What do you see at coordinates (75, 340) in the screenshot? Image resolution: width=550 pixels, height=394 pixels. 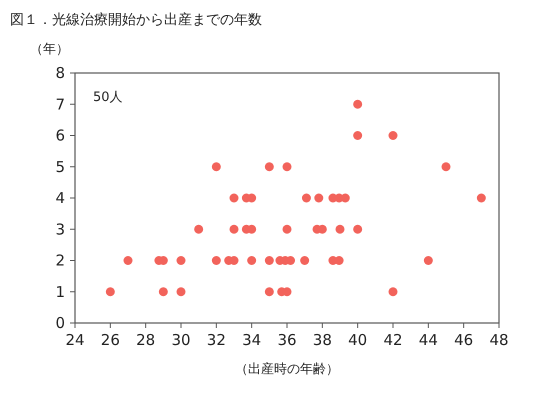 I see `x-tick-label: 24` at bounding box center [75, 340].